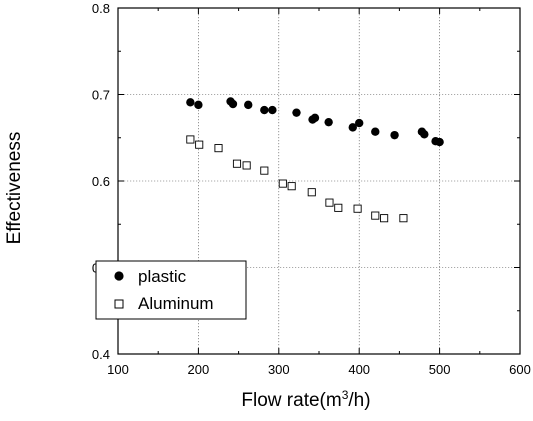 This screenshot has height=421, width=533. Describe the element at coordinates (315, 160) in the screenshot. I see `data-points` at that location.